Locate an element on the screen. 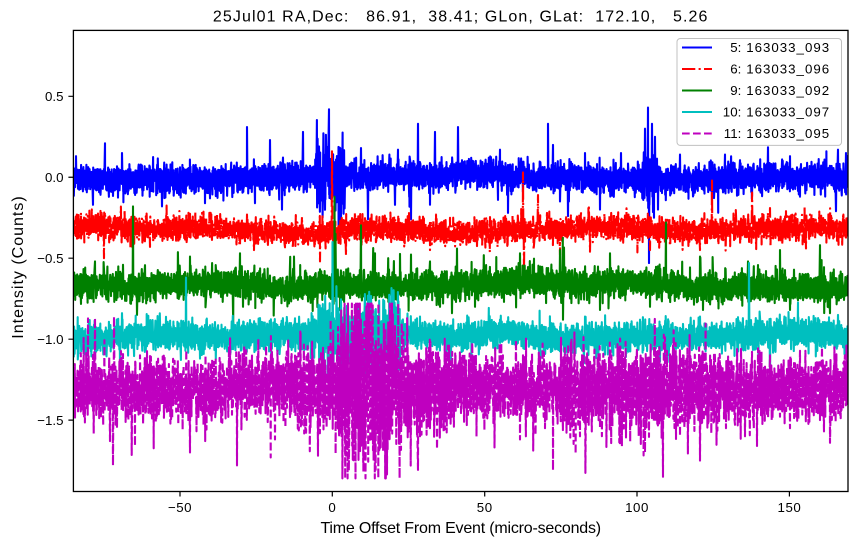  svg-text: Intensity (Counts) is located at coordinates (18, 266).